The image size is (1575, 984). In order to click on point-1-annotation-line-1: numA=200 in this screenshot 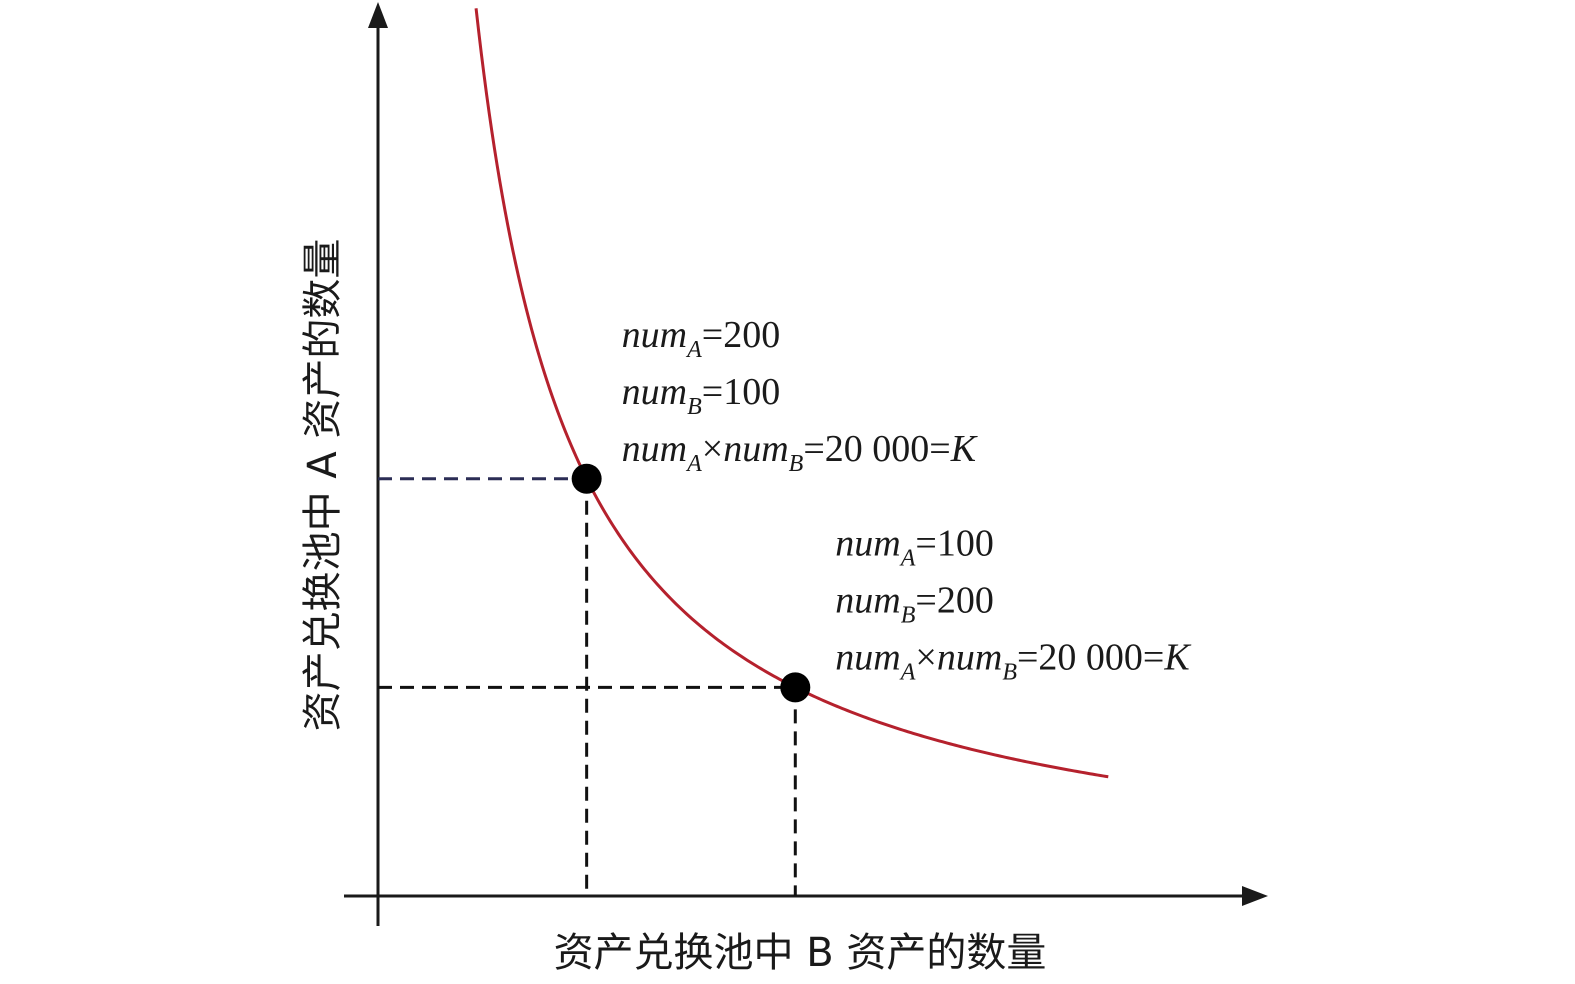, I will do `click(701, 338)`.